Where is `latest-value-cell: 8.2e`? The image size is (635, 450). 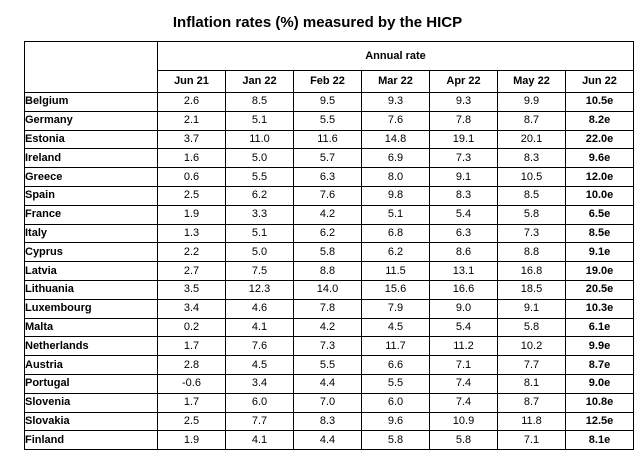
latest-value-cell: 8.2e is located at coordinates (599, 120).